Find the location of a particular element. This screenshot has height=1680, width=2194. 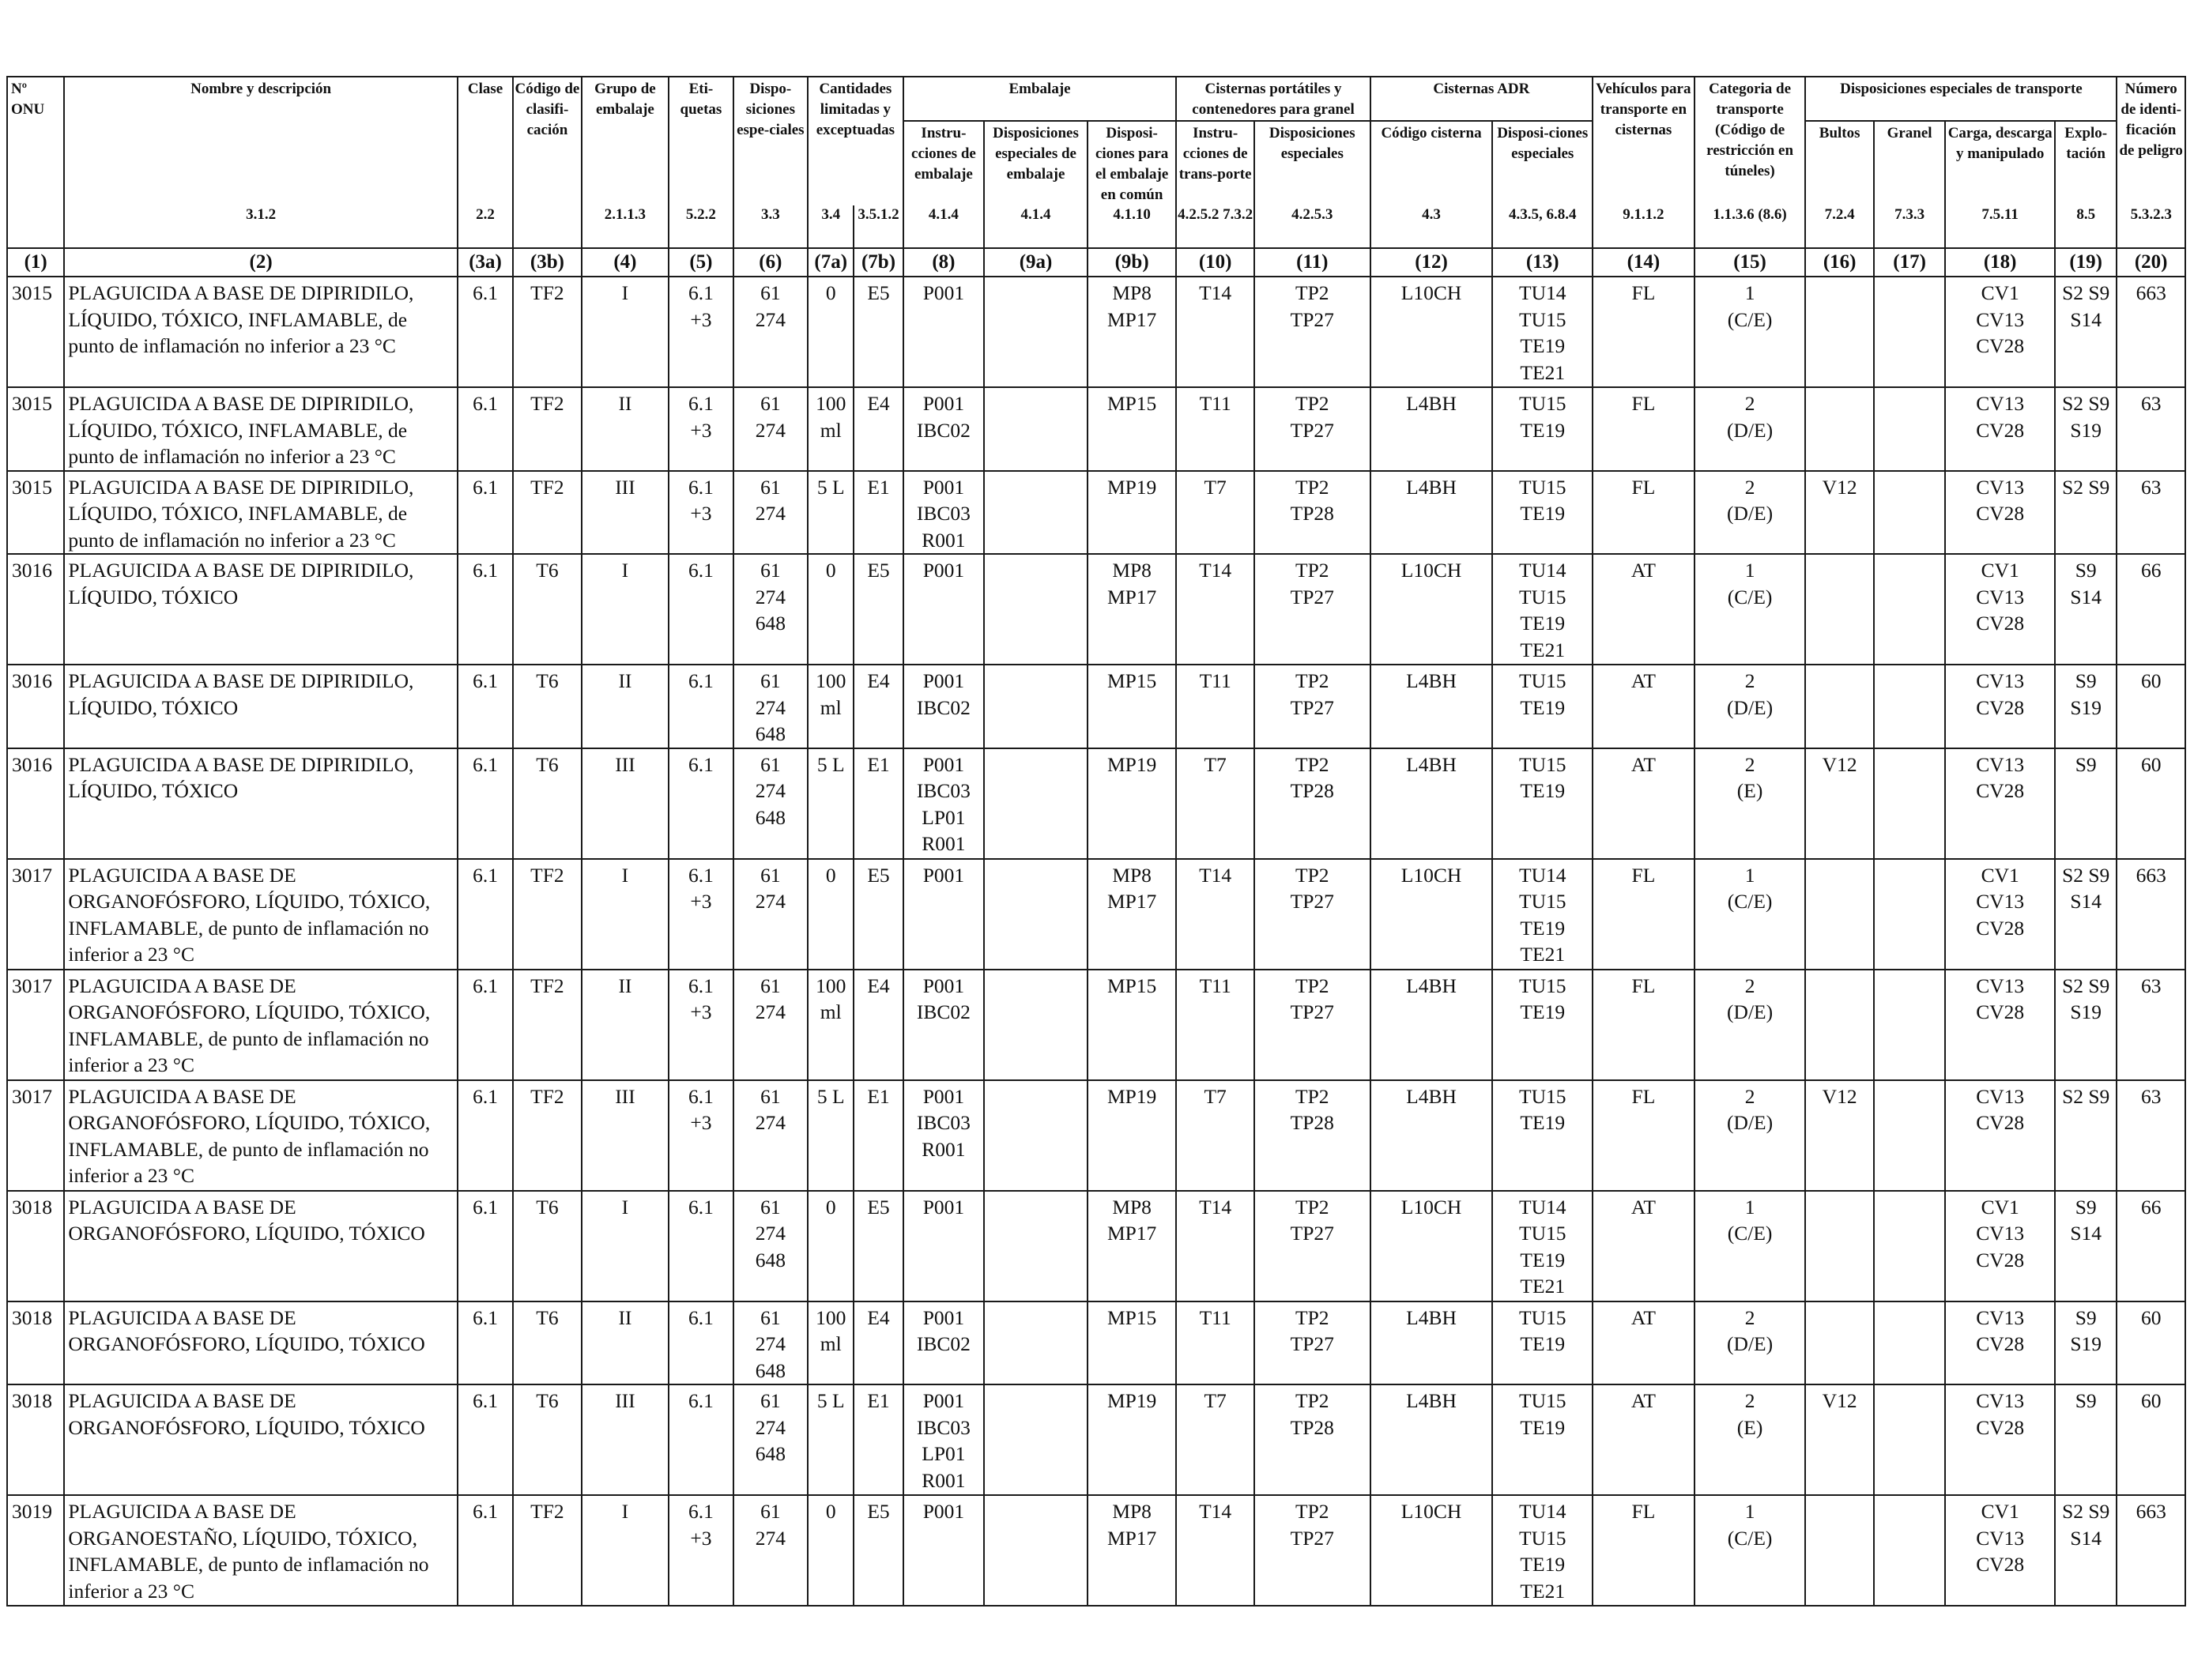

cell-packing-instructions: P001 is located at coordinates (944, 914).